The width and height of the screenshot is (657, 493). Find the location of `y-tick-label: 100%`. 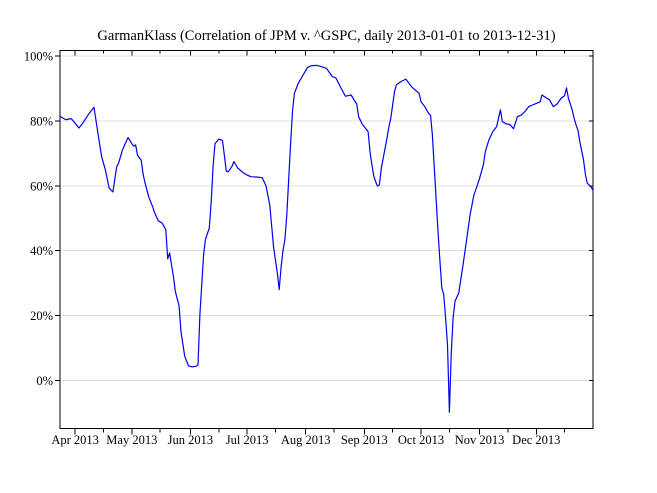

y-tick-label: 100% is located at coordinates (38, 57).